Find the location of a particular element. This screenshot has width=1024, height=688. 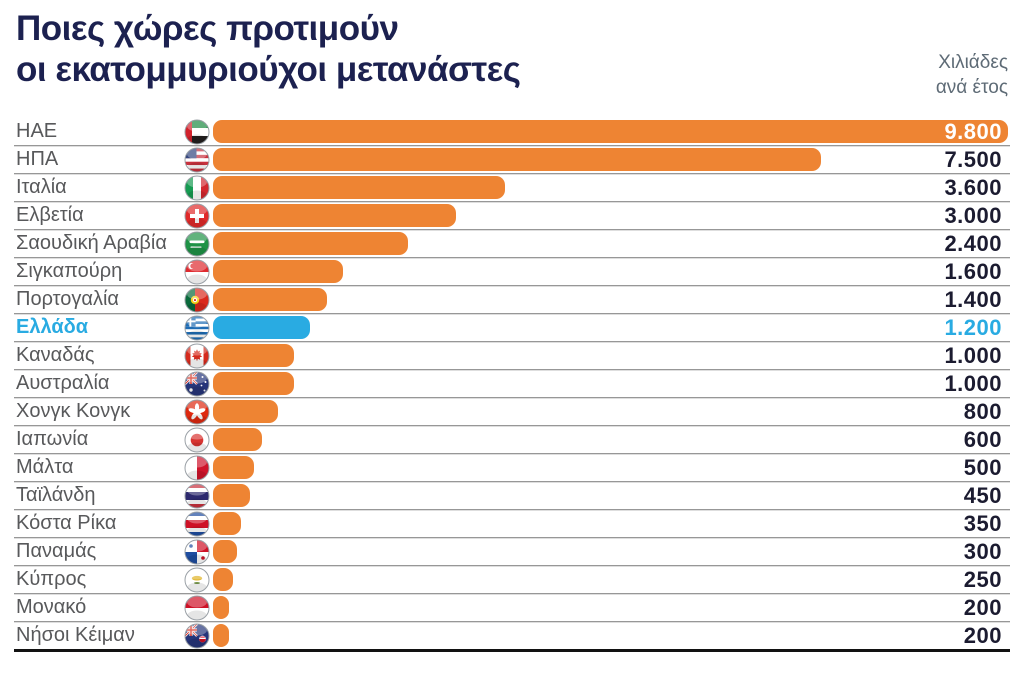

country-label: Αυστραλία is located at coordinates (63, 383).